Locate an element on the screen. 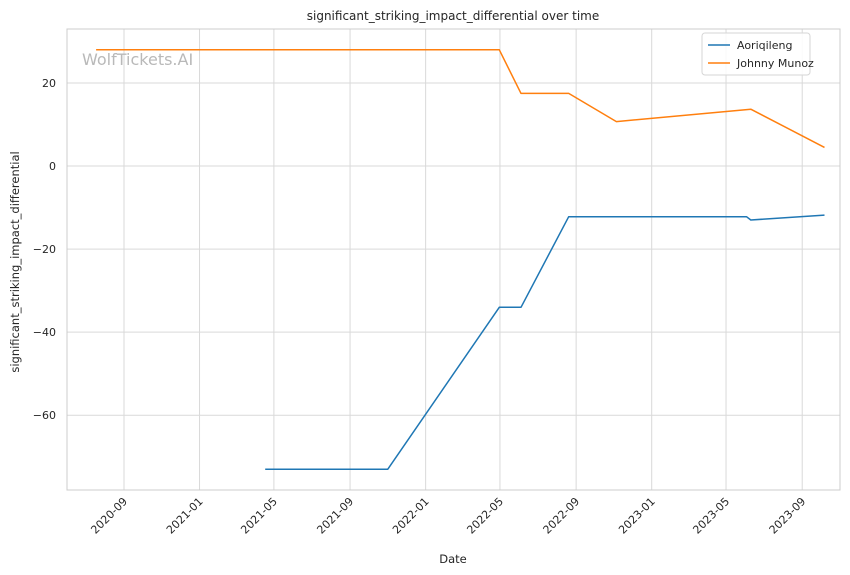 The image size is (850, 575). x-tick-label: 2021-01 is located at coordinates (185, 516).